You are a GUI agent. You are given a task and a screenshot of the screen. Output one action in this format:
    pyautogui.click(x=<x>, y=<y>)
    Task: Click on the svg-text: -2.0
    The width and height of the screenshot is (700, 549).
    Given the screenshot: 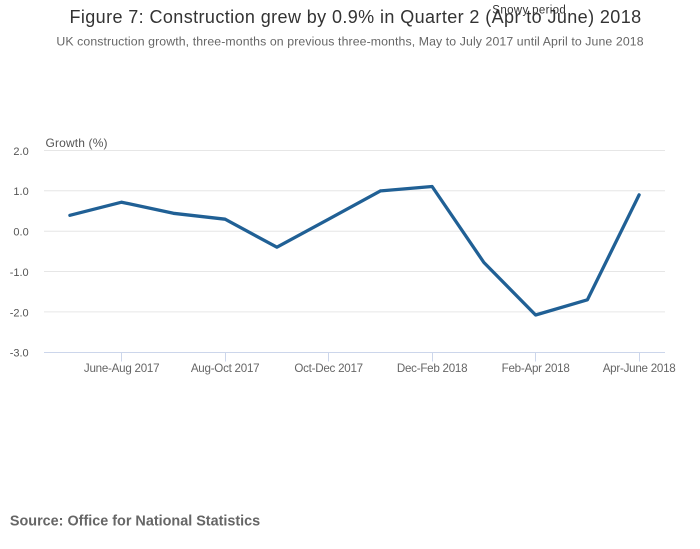 What is the action you would take?
    pyautogui.click(x=19, y=313)
    